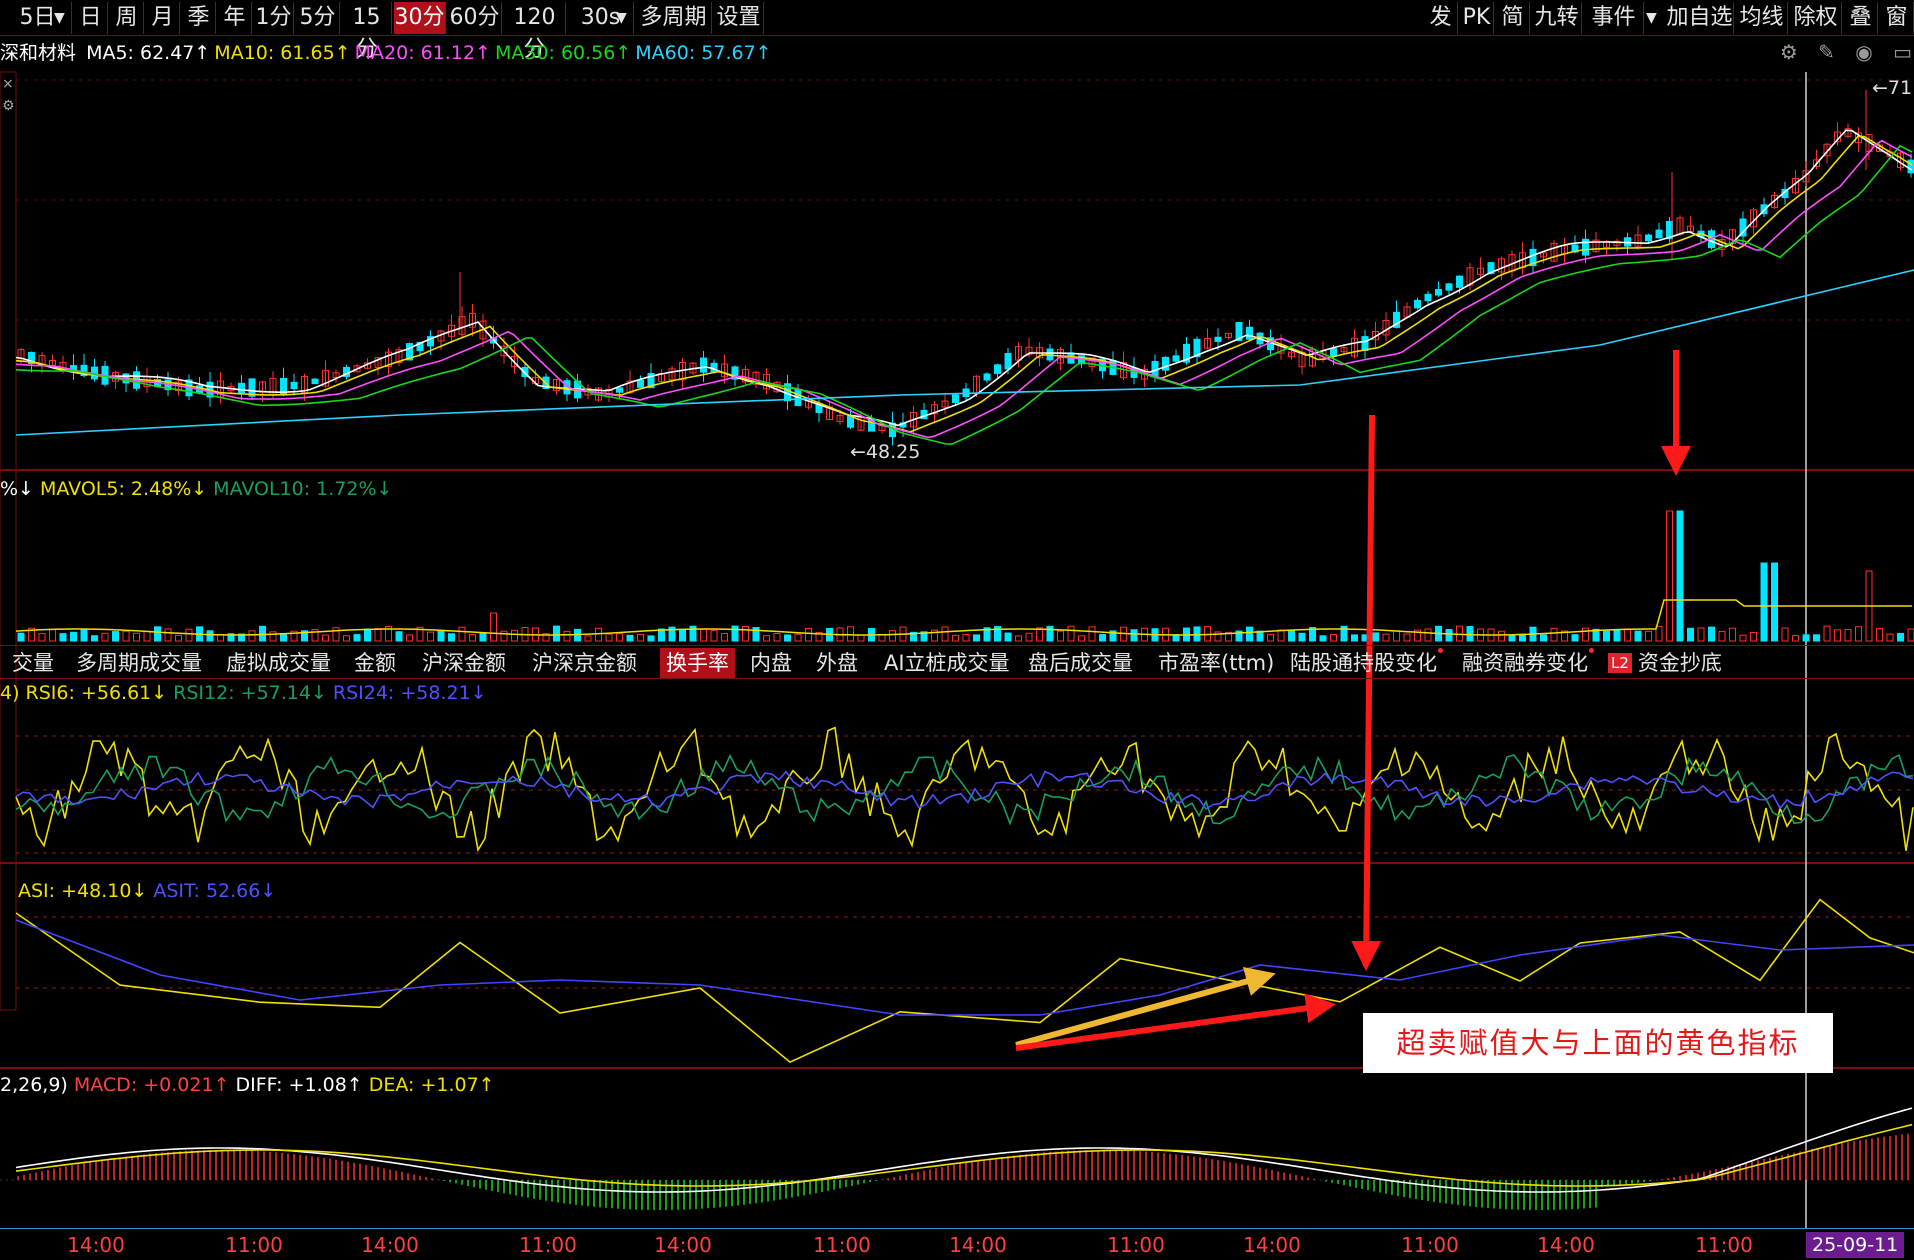 This screenshot has height=1260, width=1914. Describe the element at coordinates (235, 18) in the screenshot. I see `period-5: 年` at that location.